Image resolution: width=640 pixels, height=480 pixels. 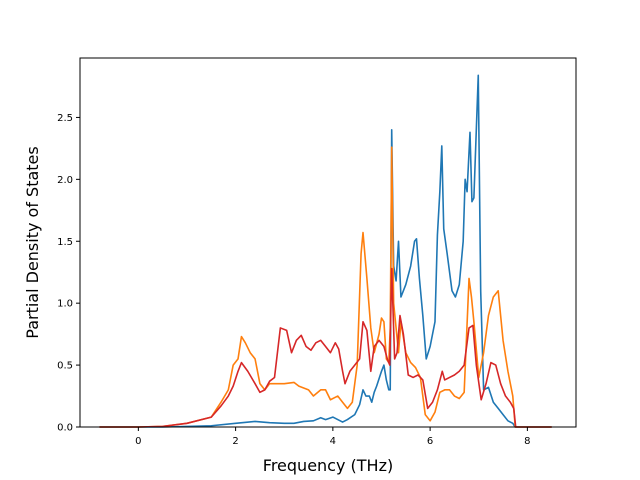 I want to click on x-axis-ticks: 0 2 4 6 8, so click(x=333, y=437).